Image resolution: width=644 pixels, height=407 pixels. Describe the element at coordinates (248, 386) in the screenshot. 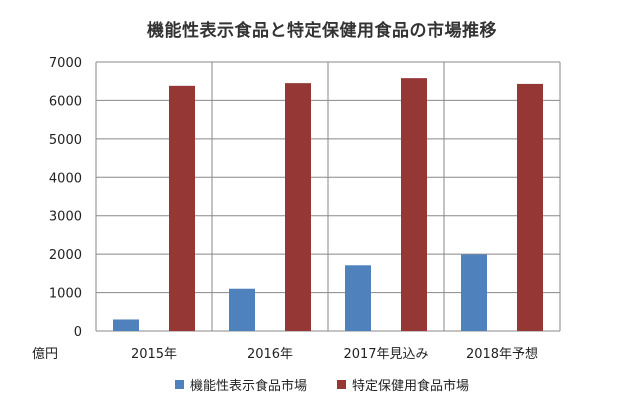

I see `legend-label-series-1: 機能性表示食品市場` at that location.